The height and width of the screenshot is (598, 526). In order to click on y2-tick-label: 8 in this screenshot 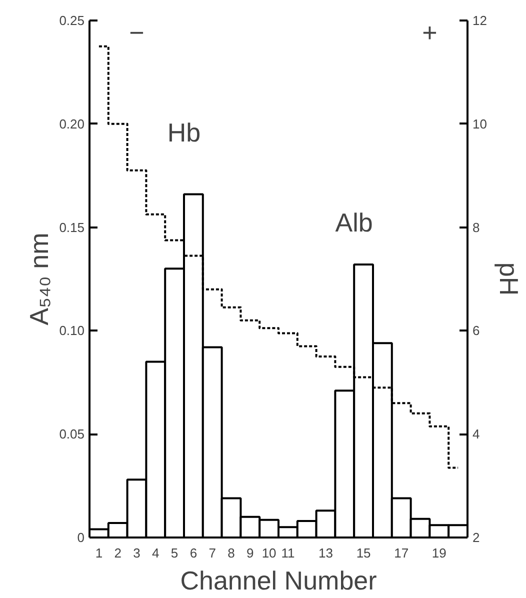, I will do `click(476, 227)`.